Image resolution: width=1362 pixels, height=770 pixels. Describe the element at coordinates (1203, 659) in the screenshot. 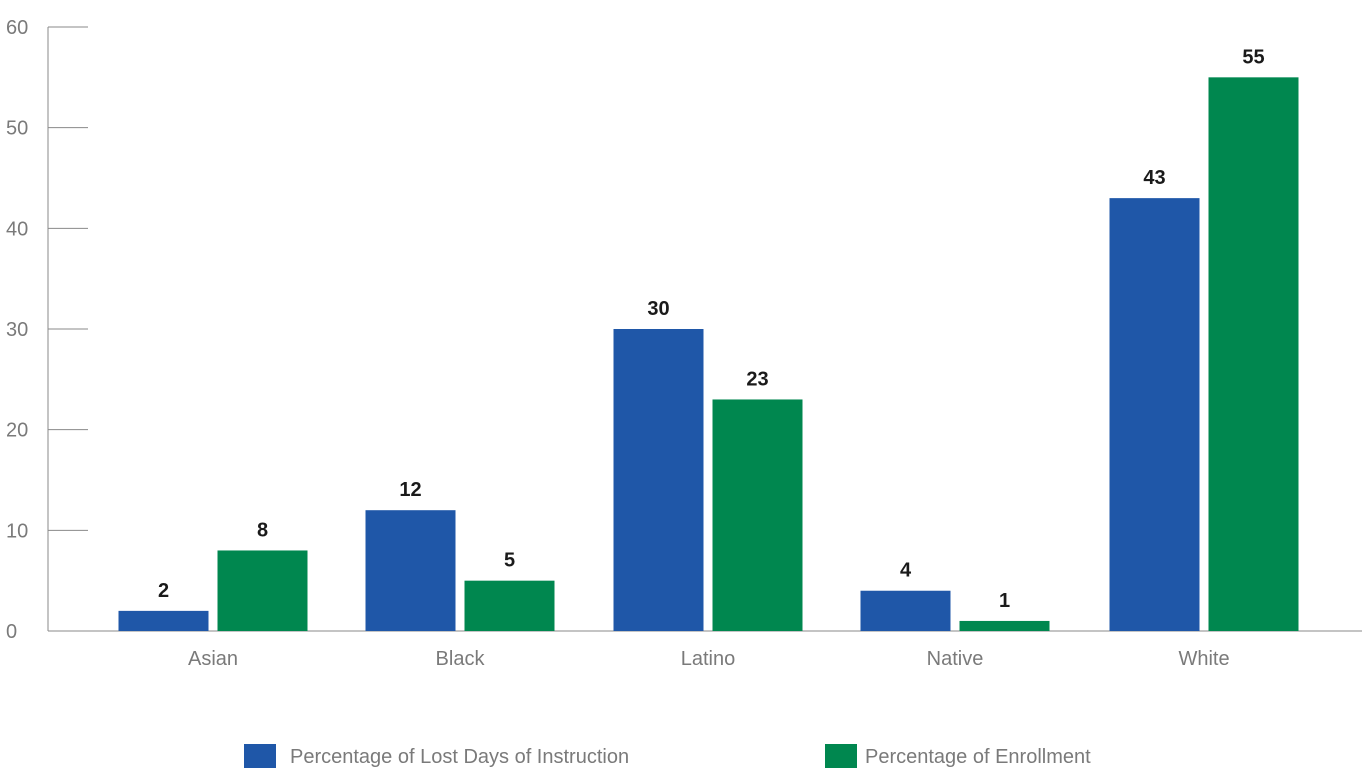

I see `x-tick-label: White` at that location.